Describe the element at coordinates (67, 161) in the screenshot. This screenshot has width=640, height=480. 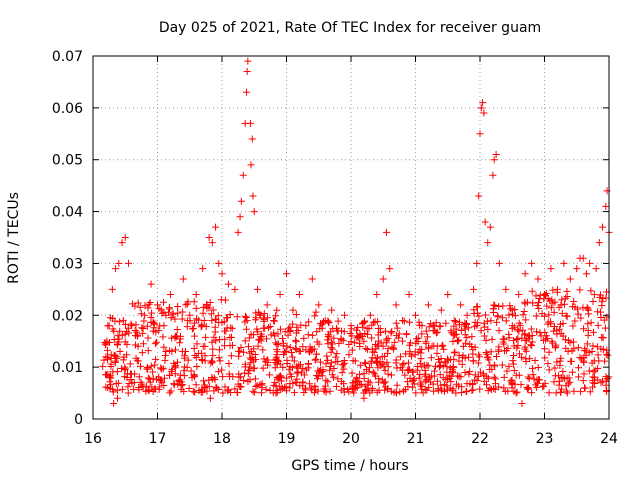
I see `y-tick-label: 0.05` at that location.